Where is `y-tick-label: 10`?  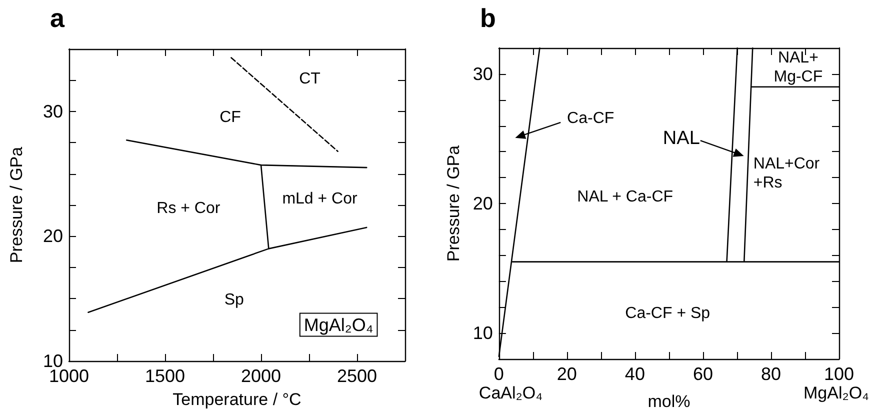
y-tick-label: 10 is located at coordinates (482, 333).